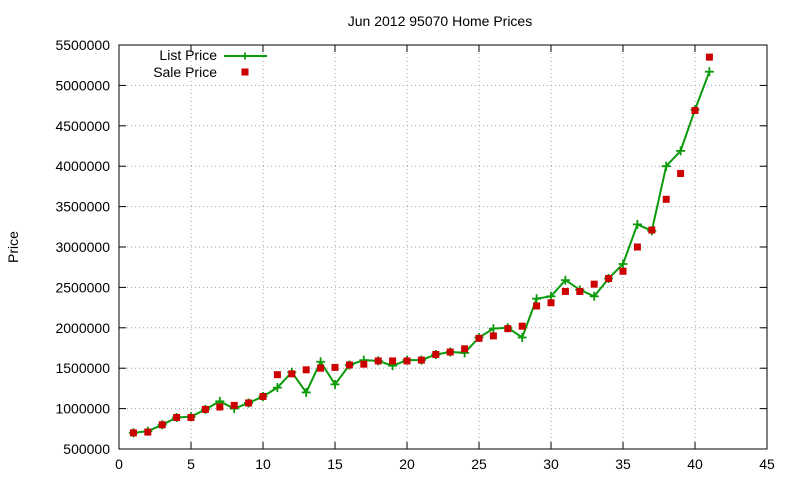 The image size is (800, 480). I want to click on y-tick-label: 5000000, so click(82, 85).